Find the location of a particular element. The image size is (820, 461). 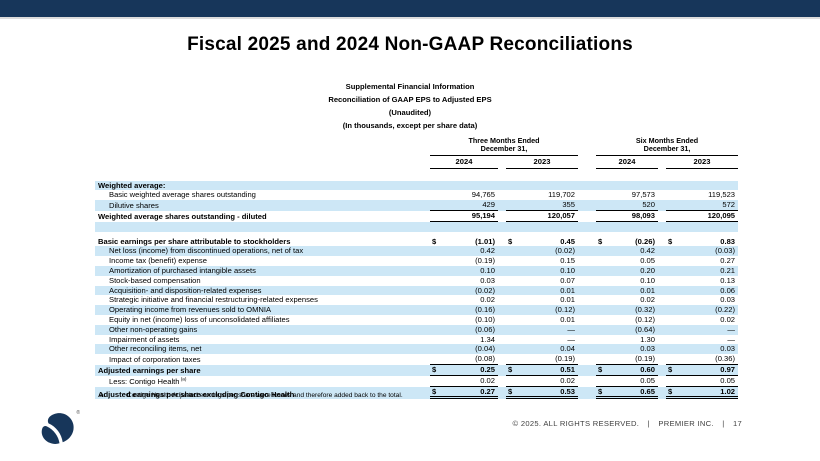

value-cell: 0.06 is located at coordinates (698, 290).